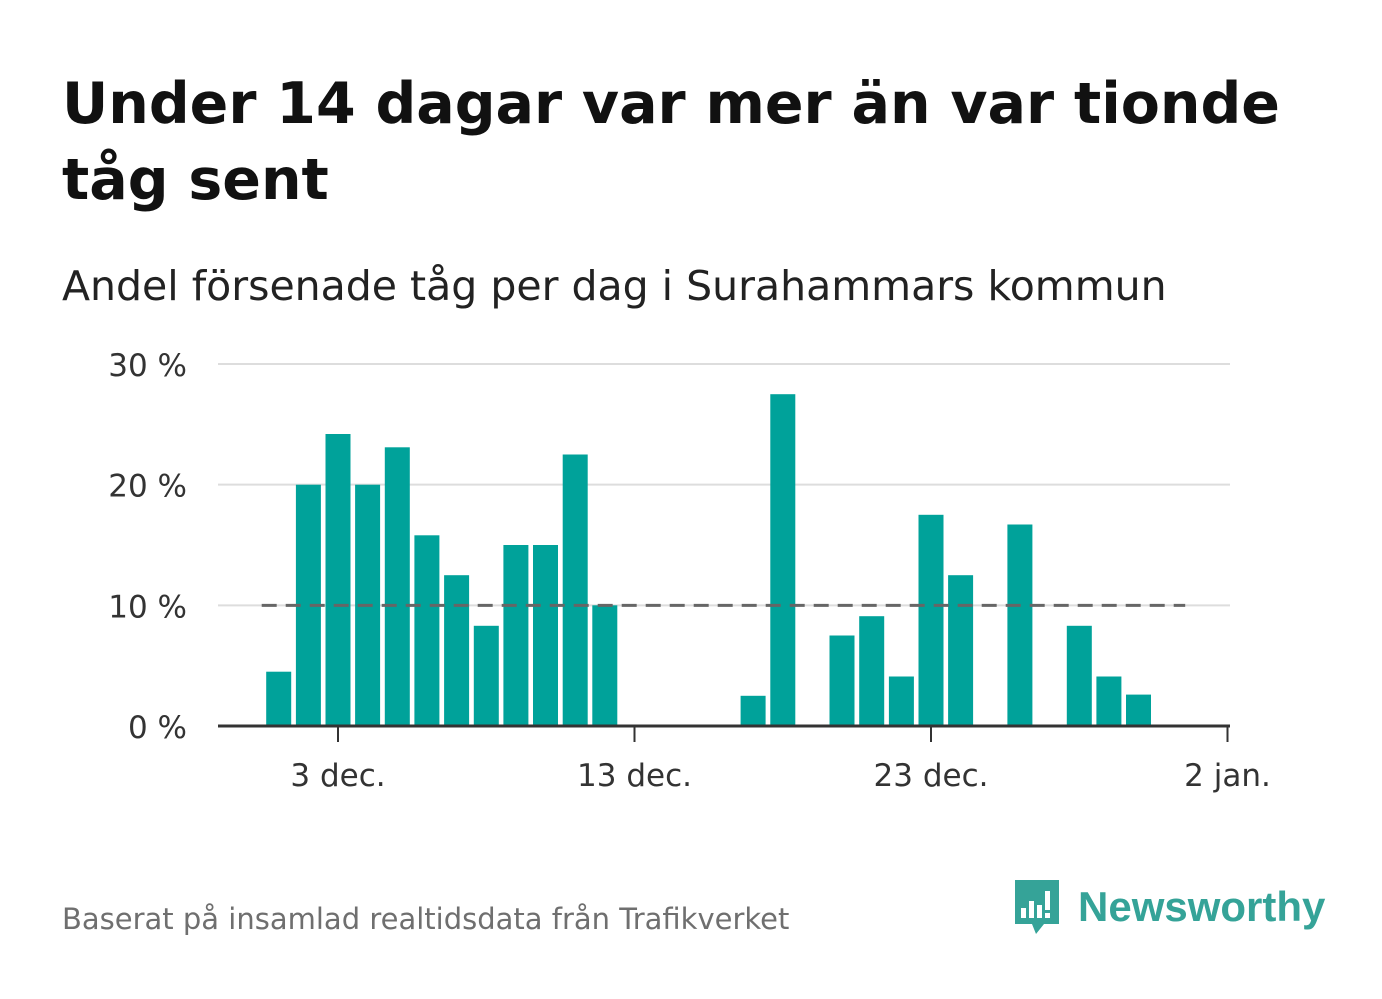 Image resolution: width=1382 pixels, height=999 pixels. Describe the element at coordinates (157, 728) in the screenshot. I see `y-tick-label: 0 %` at that location.